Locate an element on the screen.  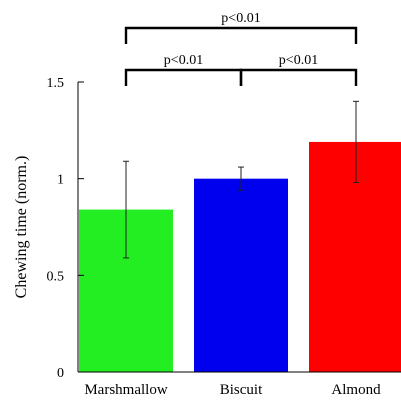
category-labels: Marshmallow Biscuit Almond is located at coordinates (232, 390).